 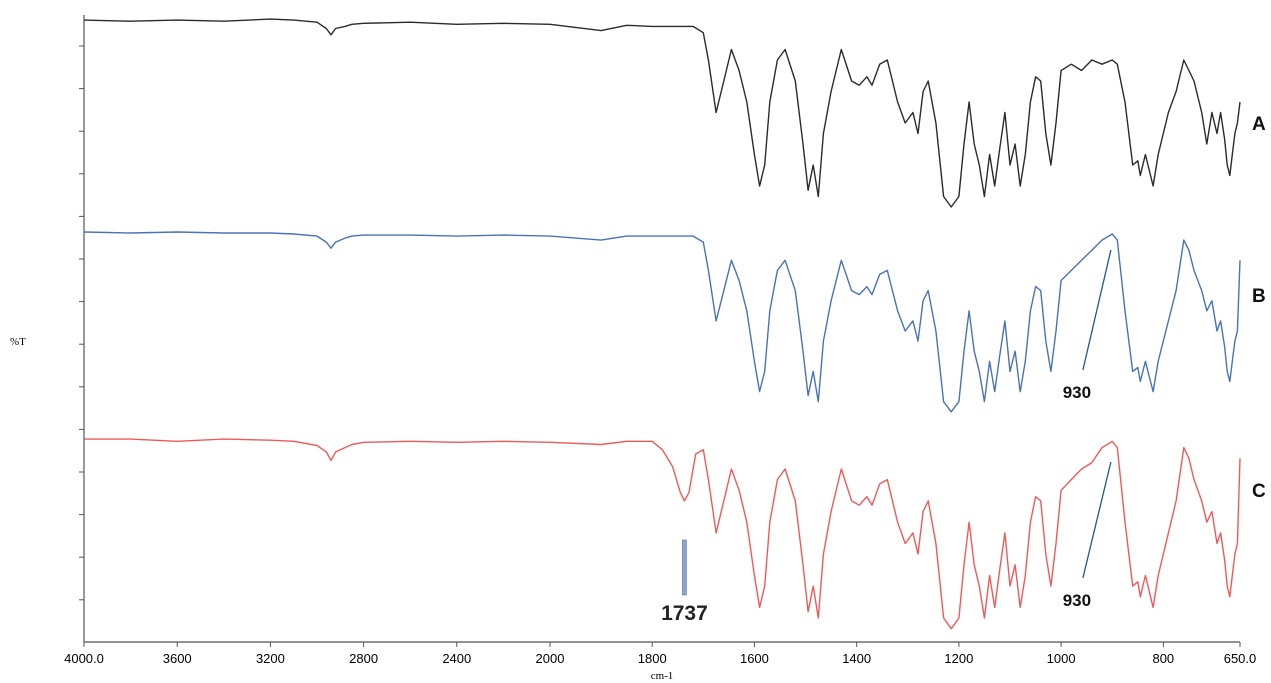 I want to click on x-tick-label: 3200, so click(x=270, y=658).